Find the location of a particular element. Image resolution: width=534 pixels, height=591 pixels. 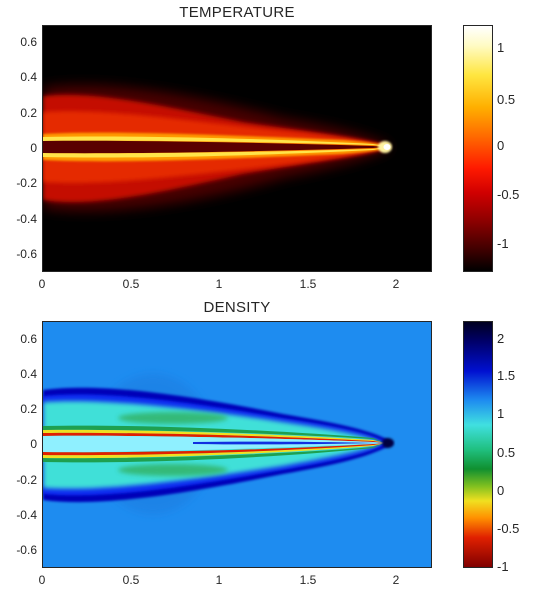

density-title: DENSITY is located at coordinates (237, 307).